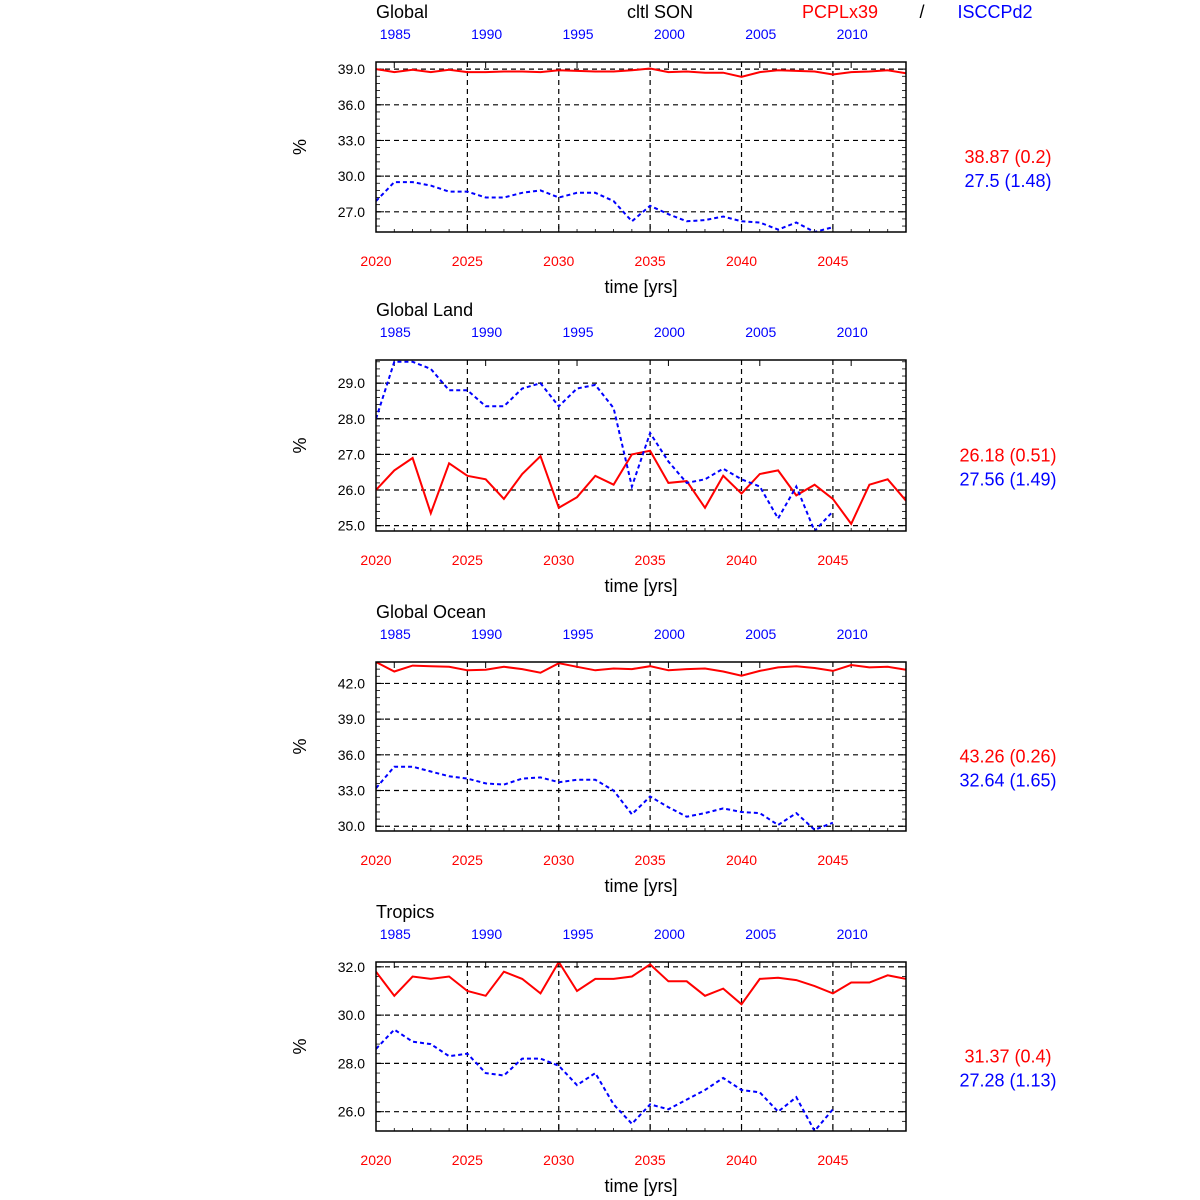  What do you see at coordinates (351, 383) in the screenshot?
I see `y-tick-label: 29.0` at bounding box center [351, 383].